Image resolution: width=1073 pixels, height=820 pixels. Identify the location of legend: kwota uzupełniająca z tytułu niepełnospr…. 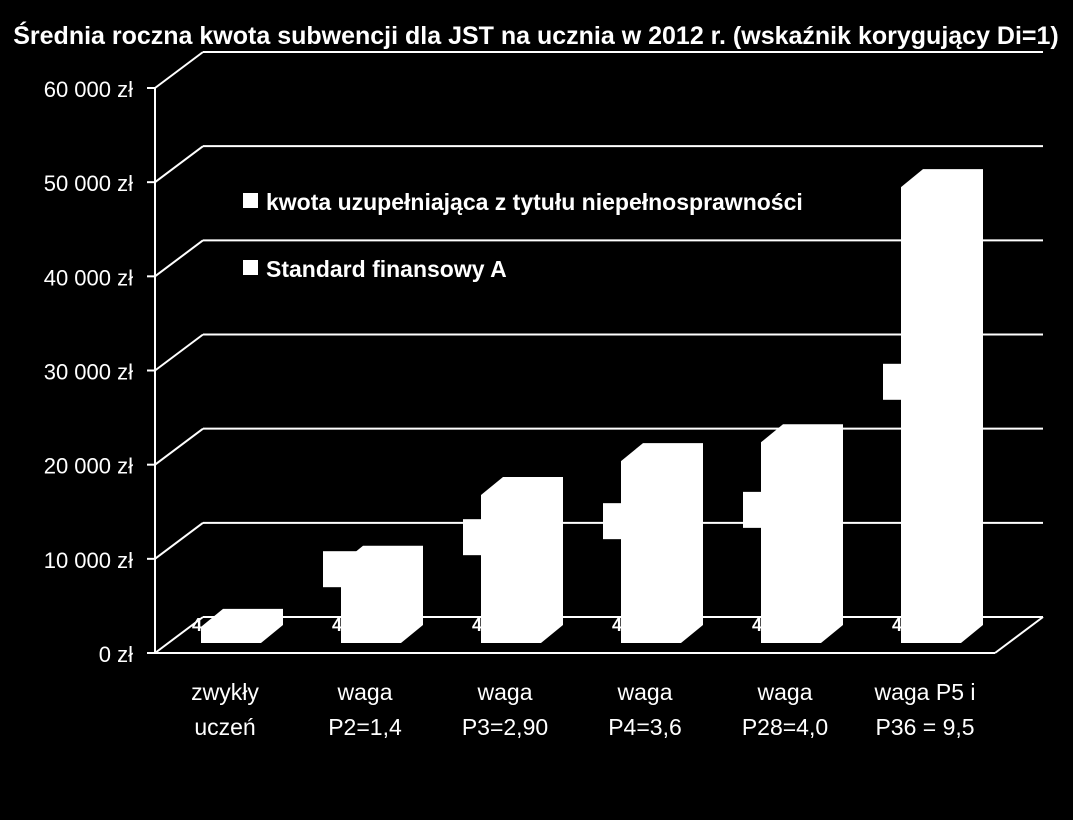
(523, 235).